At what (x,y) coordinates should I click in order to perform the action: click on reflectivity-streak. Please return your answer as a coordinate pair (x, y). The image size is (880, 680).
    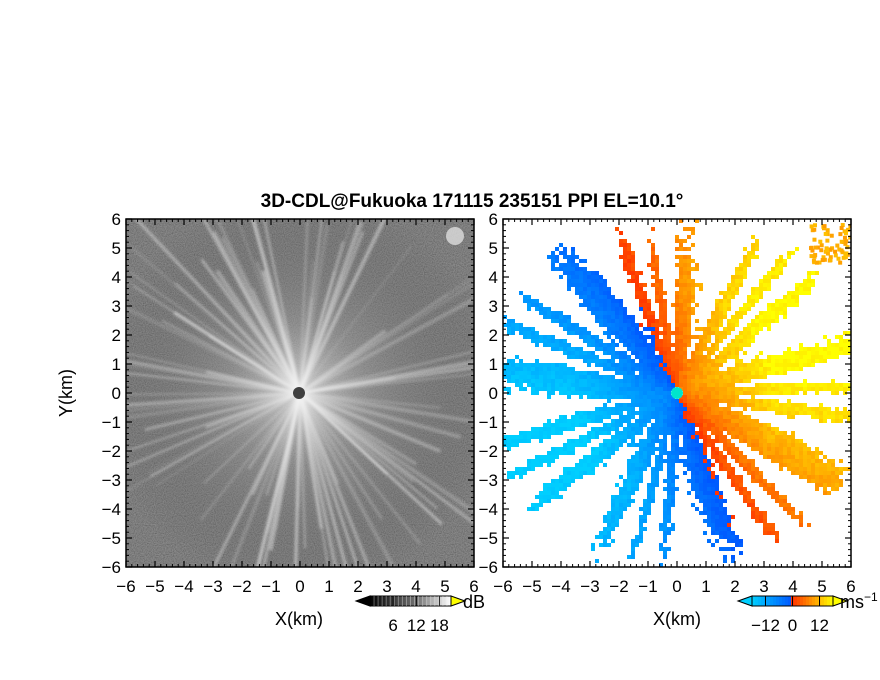
    Looking at the image, I should click on (347, 479).